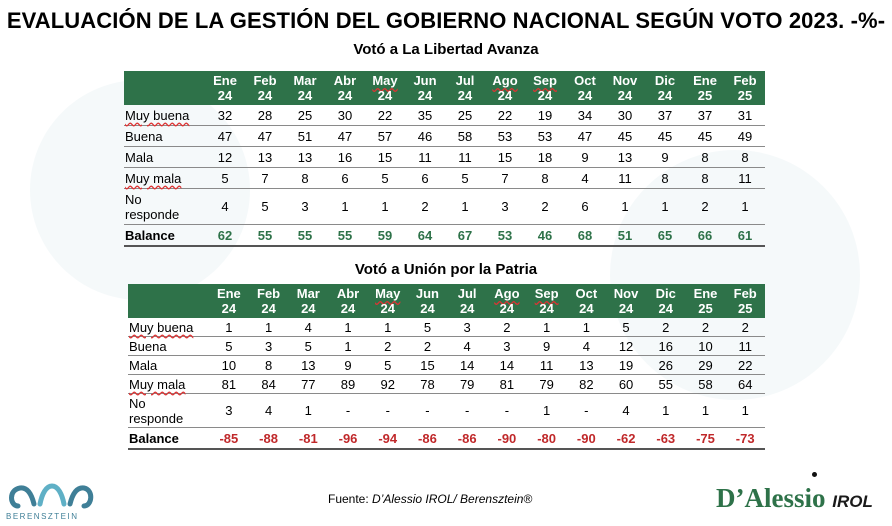  What do you see at coordinates (308, 438) in the screenshot?
I see `balance-cell: -81` at bounding box center [308, 438].